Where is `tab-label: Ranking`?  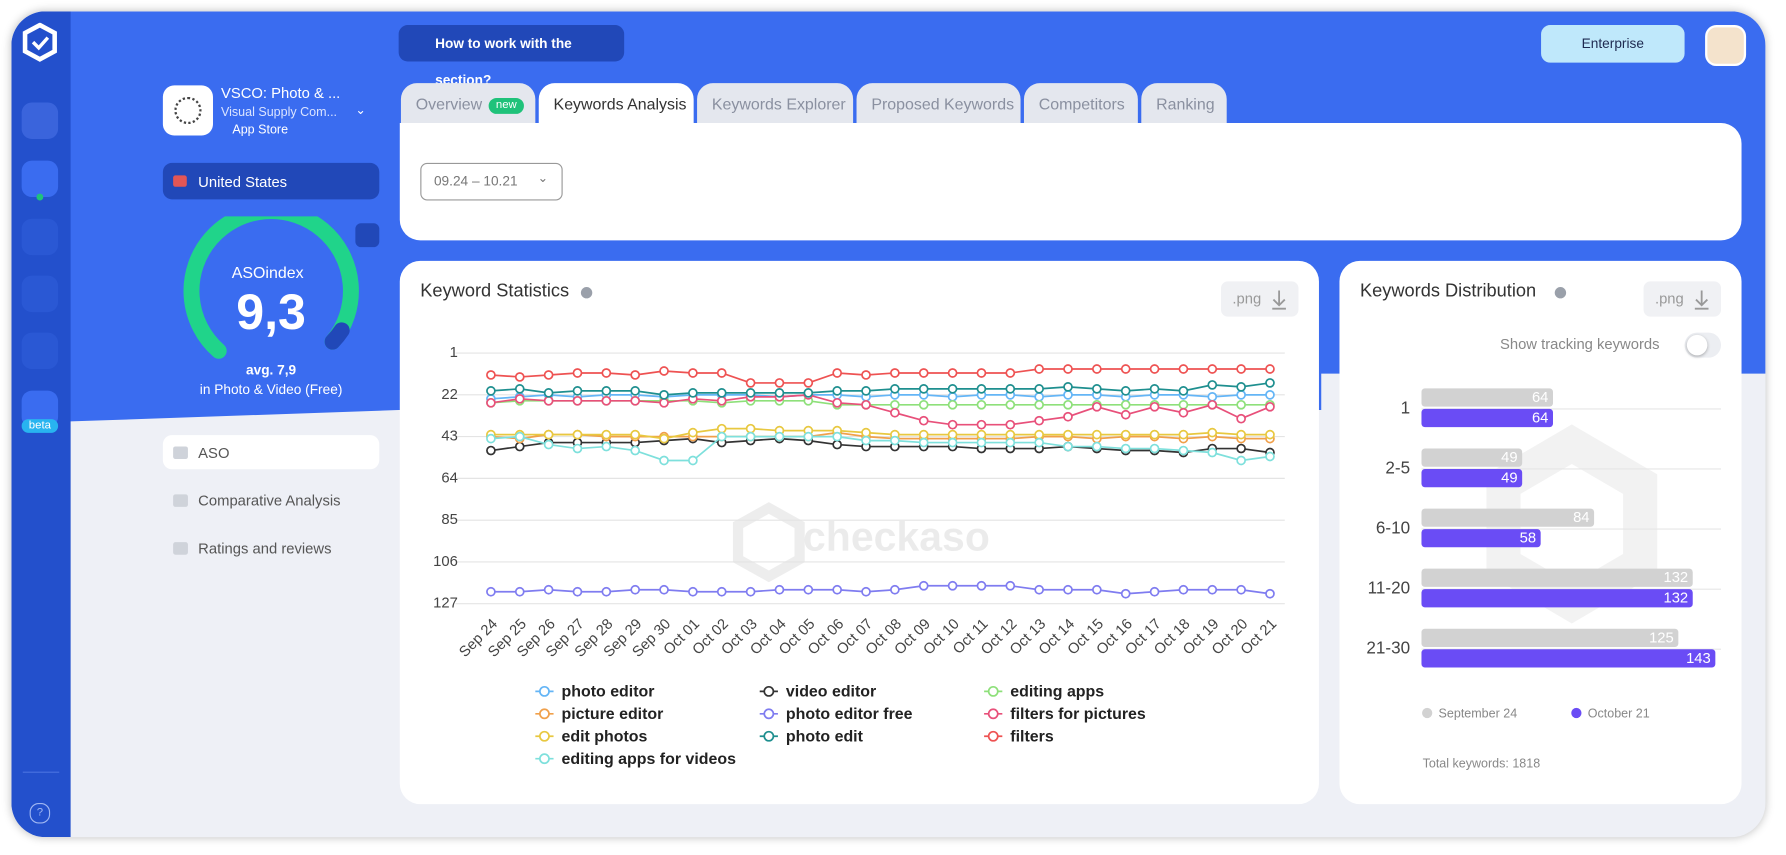
tab-label: Ranking is located at coordinates (1185, 103).